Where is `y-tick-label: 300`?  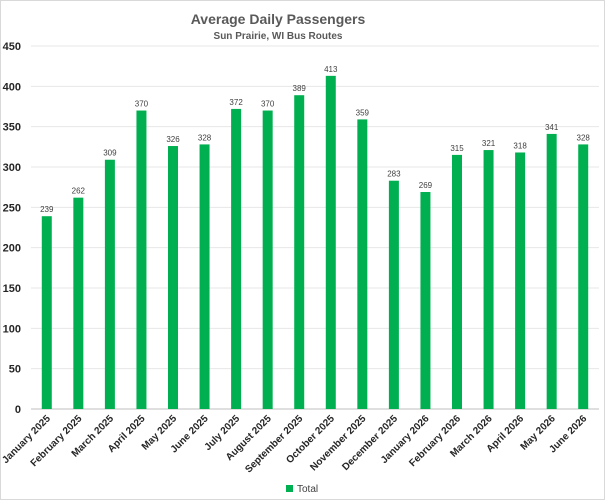
y-tick-label: 300 is located at coordinates (12, 168).